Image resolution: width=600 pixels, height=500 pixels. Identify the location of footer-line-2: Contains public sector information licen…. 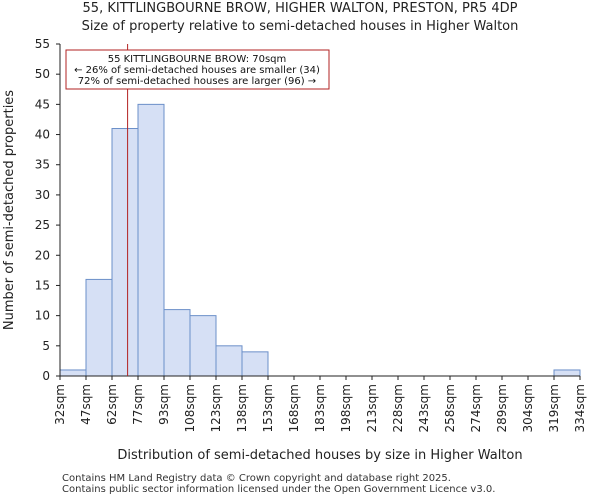
(279, 489).